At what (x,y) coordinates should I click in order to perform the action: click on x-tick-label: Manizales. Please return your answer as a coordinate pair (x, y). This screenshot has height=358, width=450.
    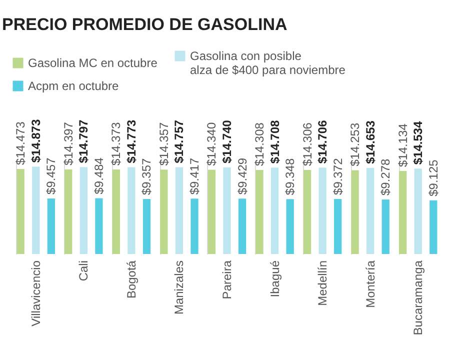
    Looking at the image, I should click on (179, 287).